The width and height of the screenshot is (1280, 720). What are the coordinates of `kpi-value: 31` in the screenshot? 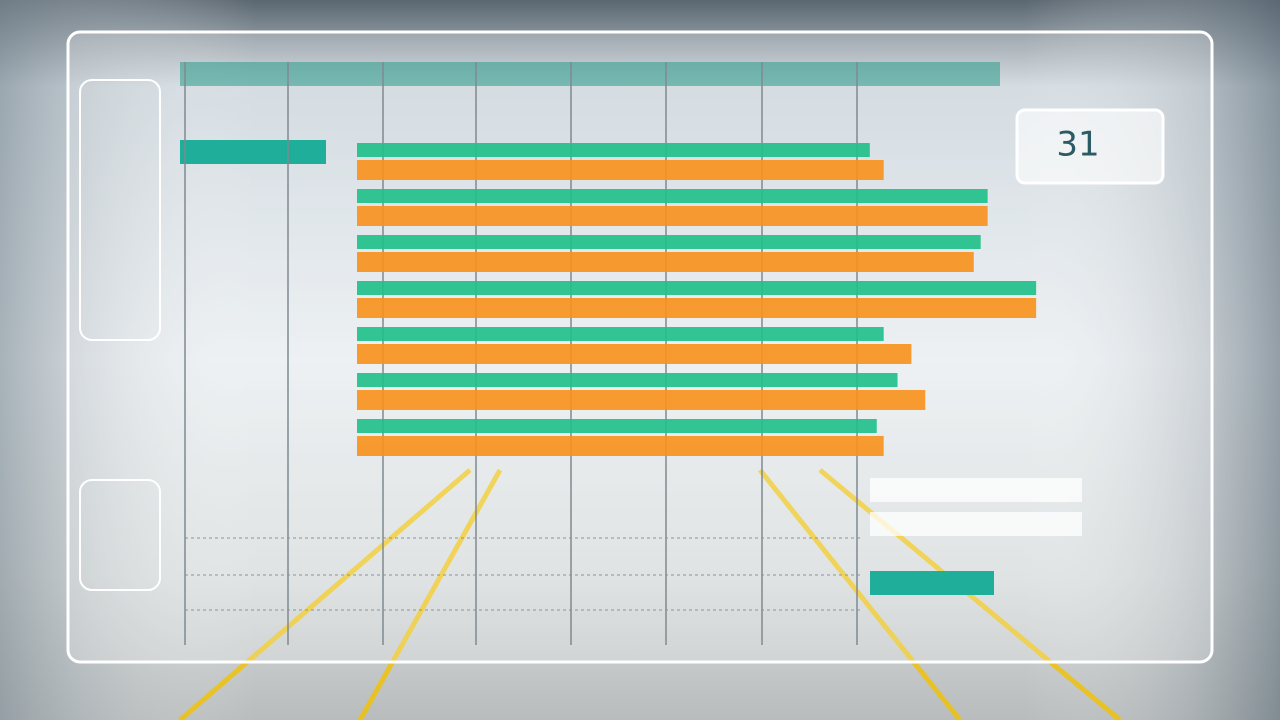 It's located at (1077, 145).